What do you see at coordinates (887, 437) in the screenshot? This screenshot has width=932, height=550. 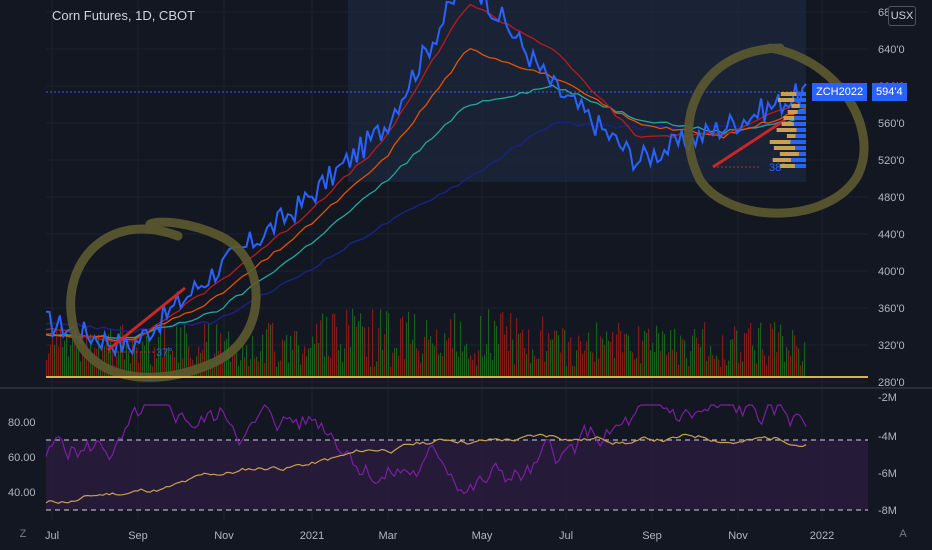 I see `obv-tick-label: -4M` at bounding box center [887, 437].